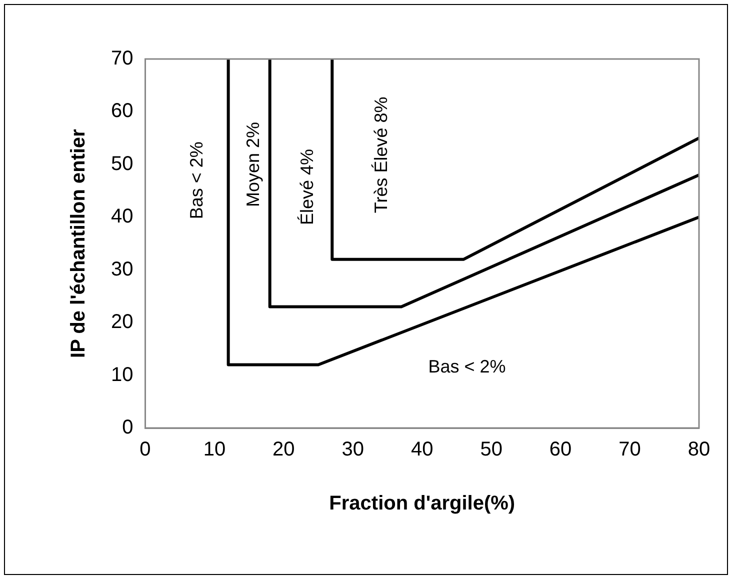  What do you see at coordinates (422, 503) in the screenshot?
I see `x-axis-title: Fraction d'argile(%)` at bounding box center [422, 503].